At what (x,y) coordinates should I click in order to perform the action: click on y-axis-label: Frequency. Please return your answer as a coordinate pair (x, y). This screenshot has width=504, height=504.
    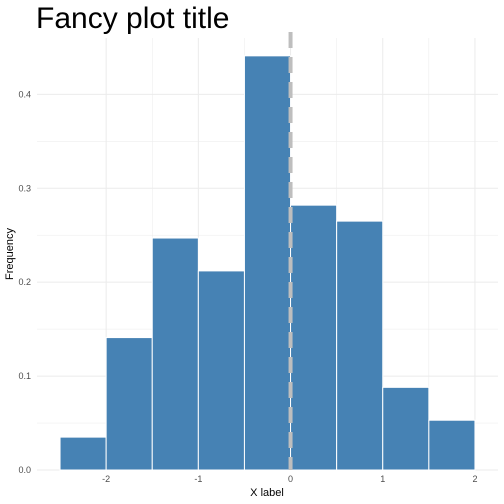
    Looking at the image, I should click on (10, 254).